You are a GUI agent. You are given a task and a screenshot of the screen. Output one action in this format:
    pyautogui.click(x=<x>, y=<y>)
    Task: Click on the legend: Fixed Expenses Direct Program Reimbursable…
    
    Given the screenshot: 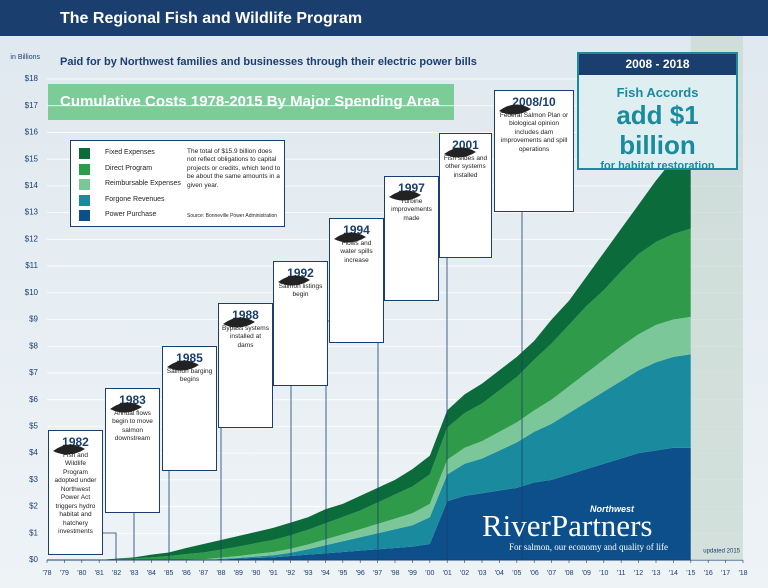 What is the action you would take?
    pyautogui.click(x=177, y=183)
    